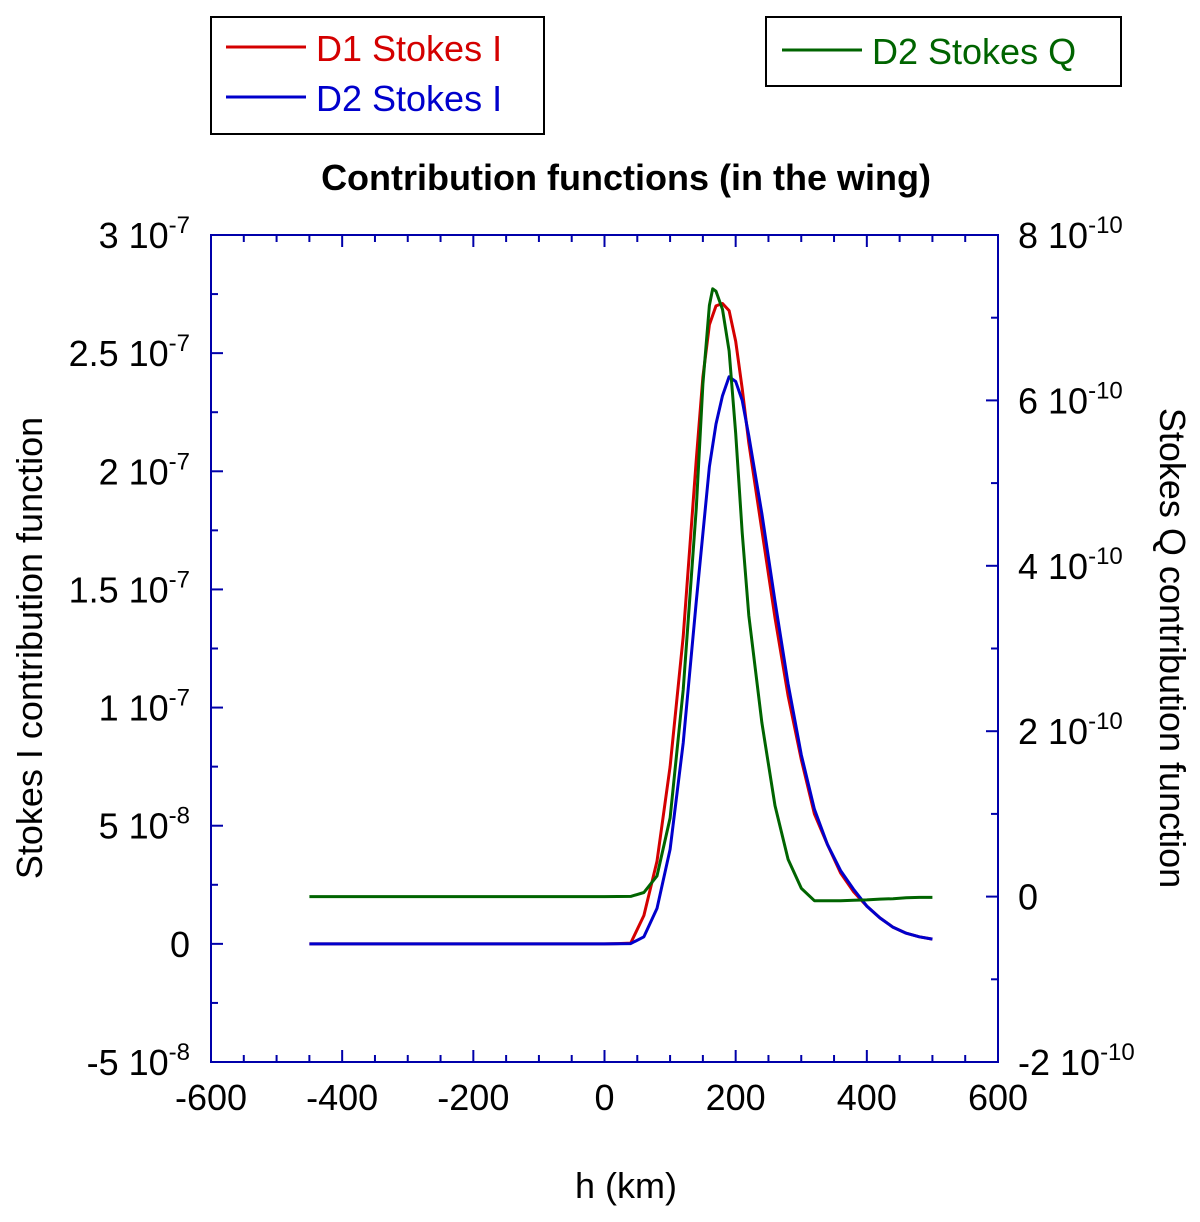 Image resolution: width=1200 pixels, height=1222 pixels. What do you see at coordinates (144, 234) in the screenshot?
I see `y-tick-label: 3 10-7` at bounding box center [144, 234].